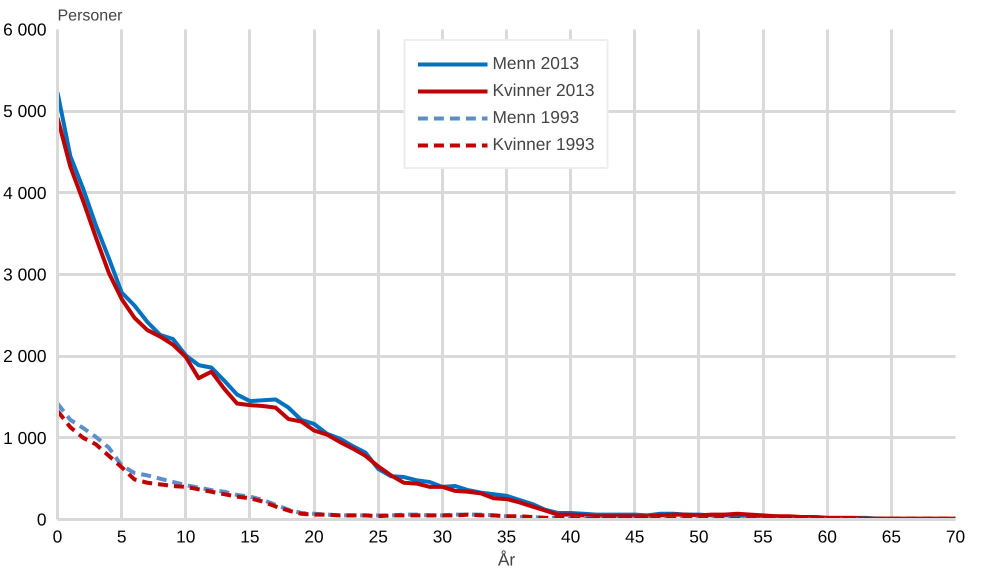  Describe the element at coordinates (378, 536) in the screenshot. I see `x-tick-label: 25` at that location.